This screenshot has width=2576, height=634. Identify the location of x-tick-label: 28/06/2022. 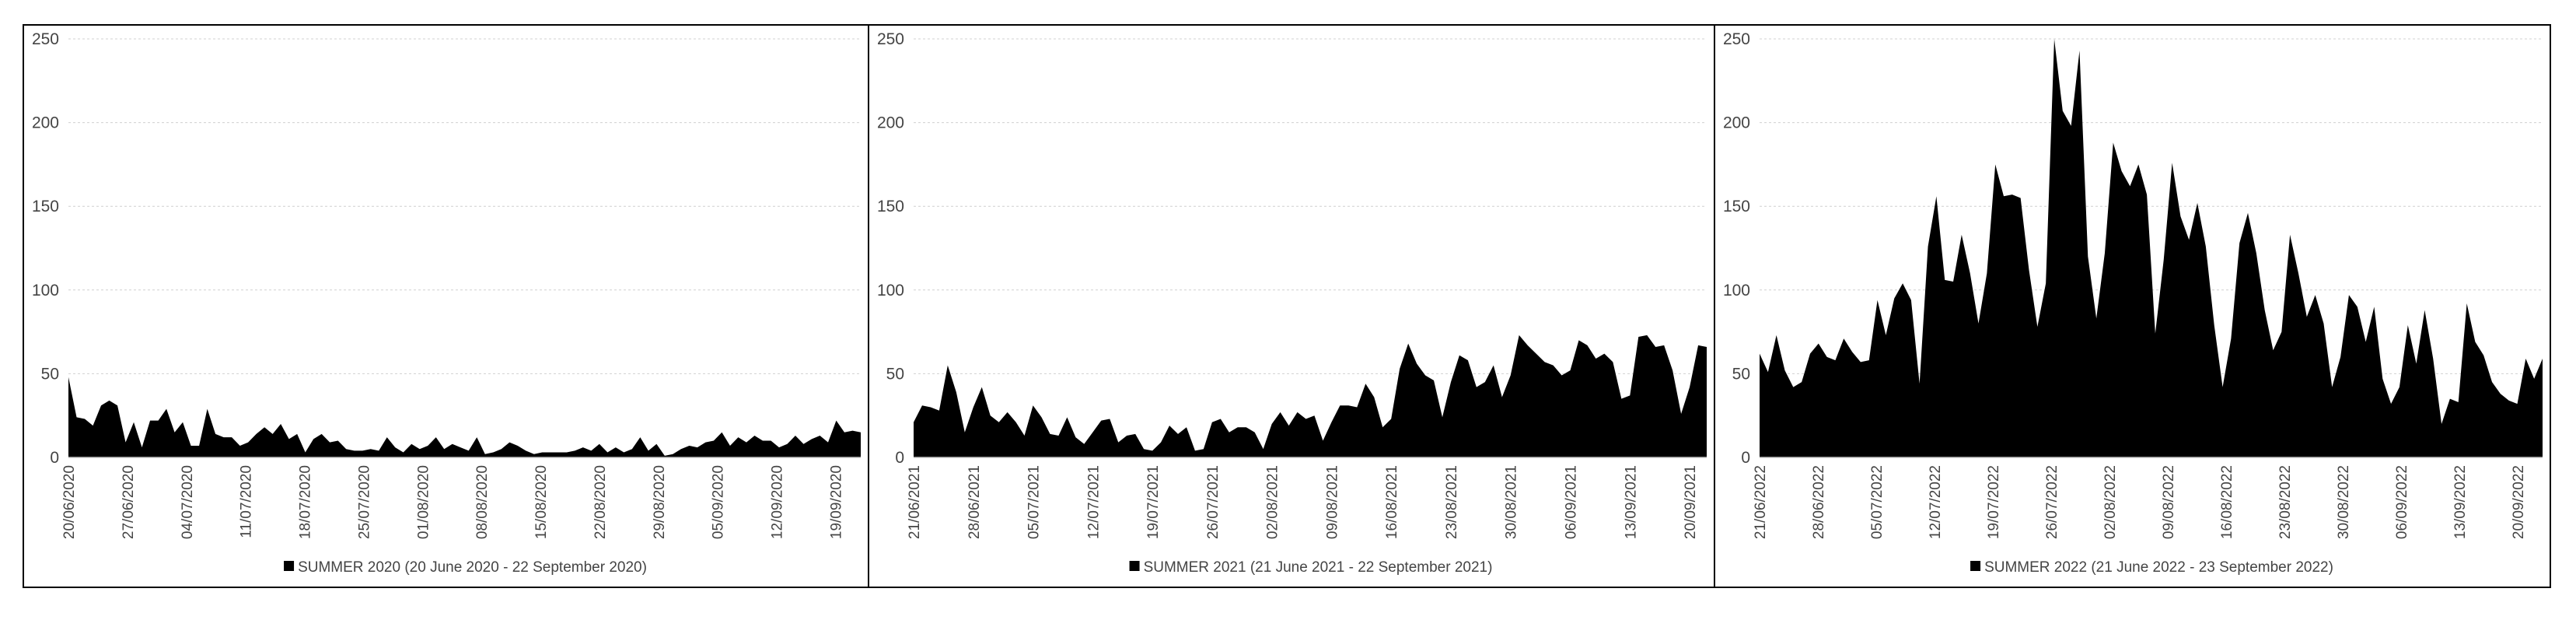
(1819, 502).